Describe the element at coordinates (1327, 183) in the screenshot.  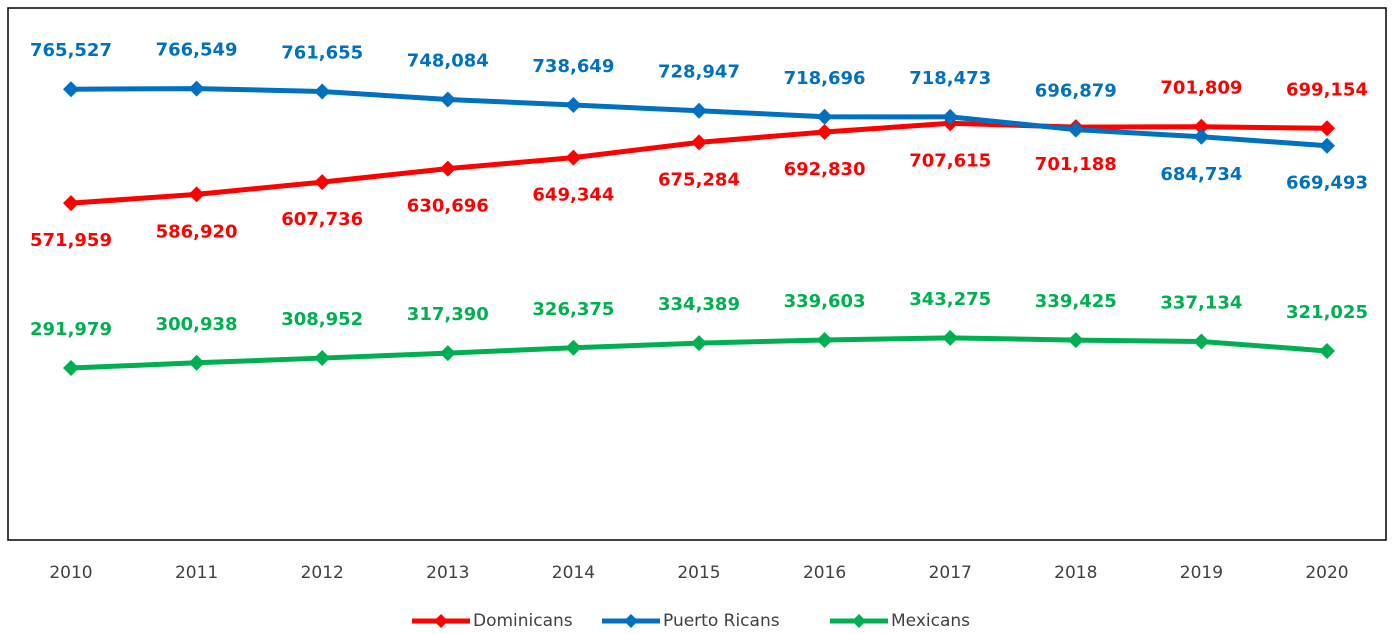
I see `data-label: 669,493` at that location.